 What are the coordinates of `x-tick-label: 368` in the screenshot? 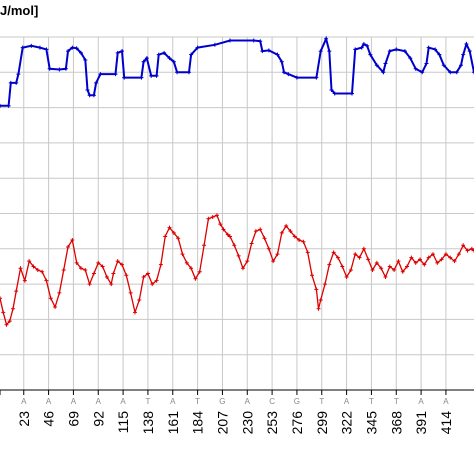 It's located at (396, 423).